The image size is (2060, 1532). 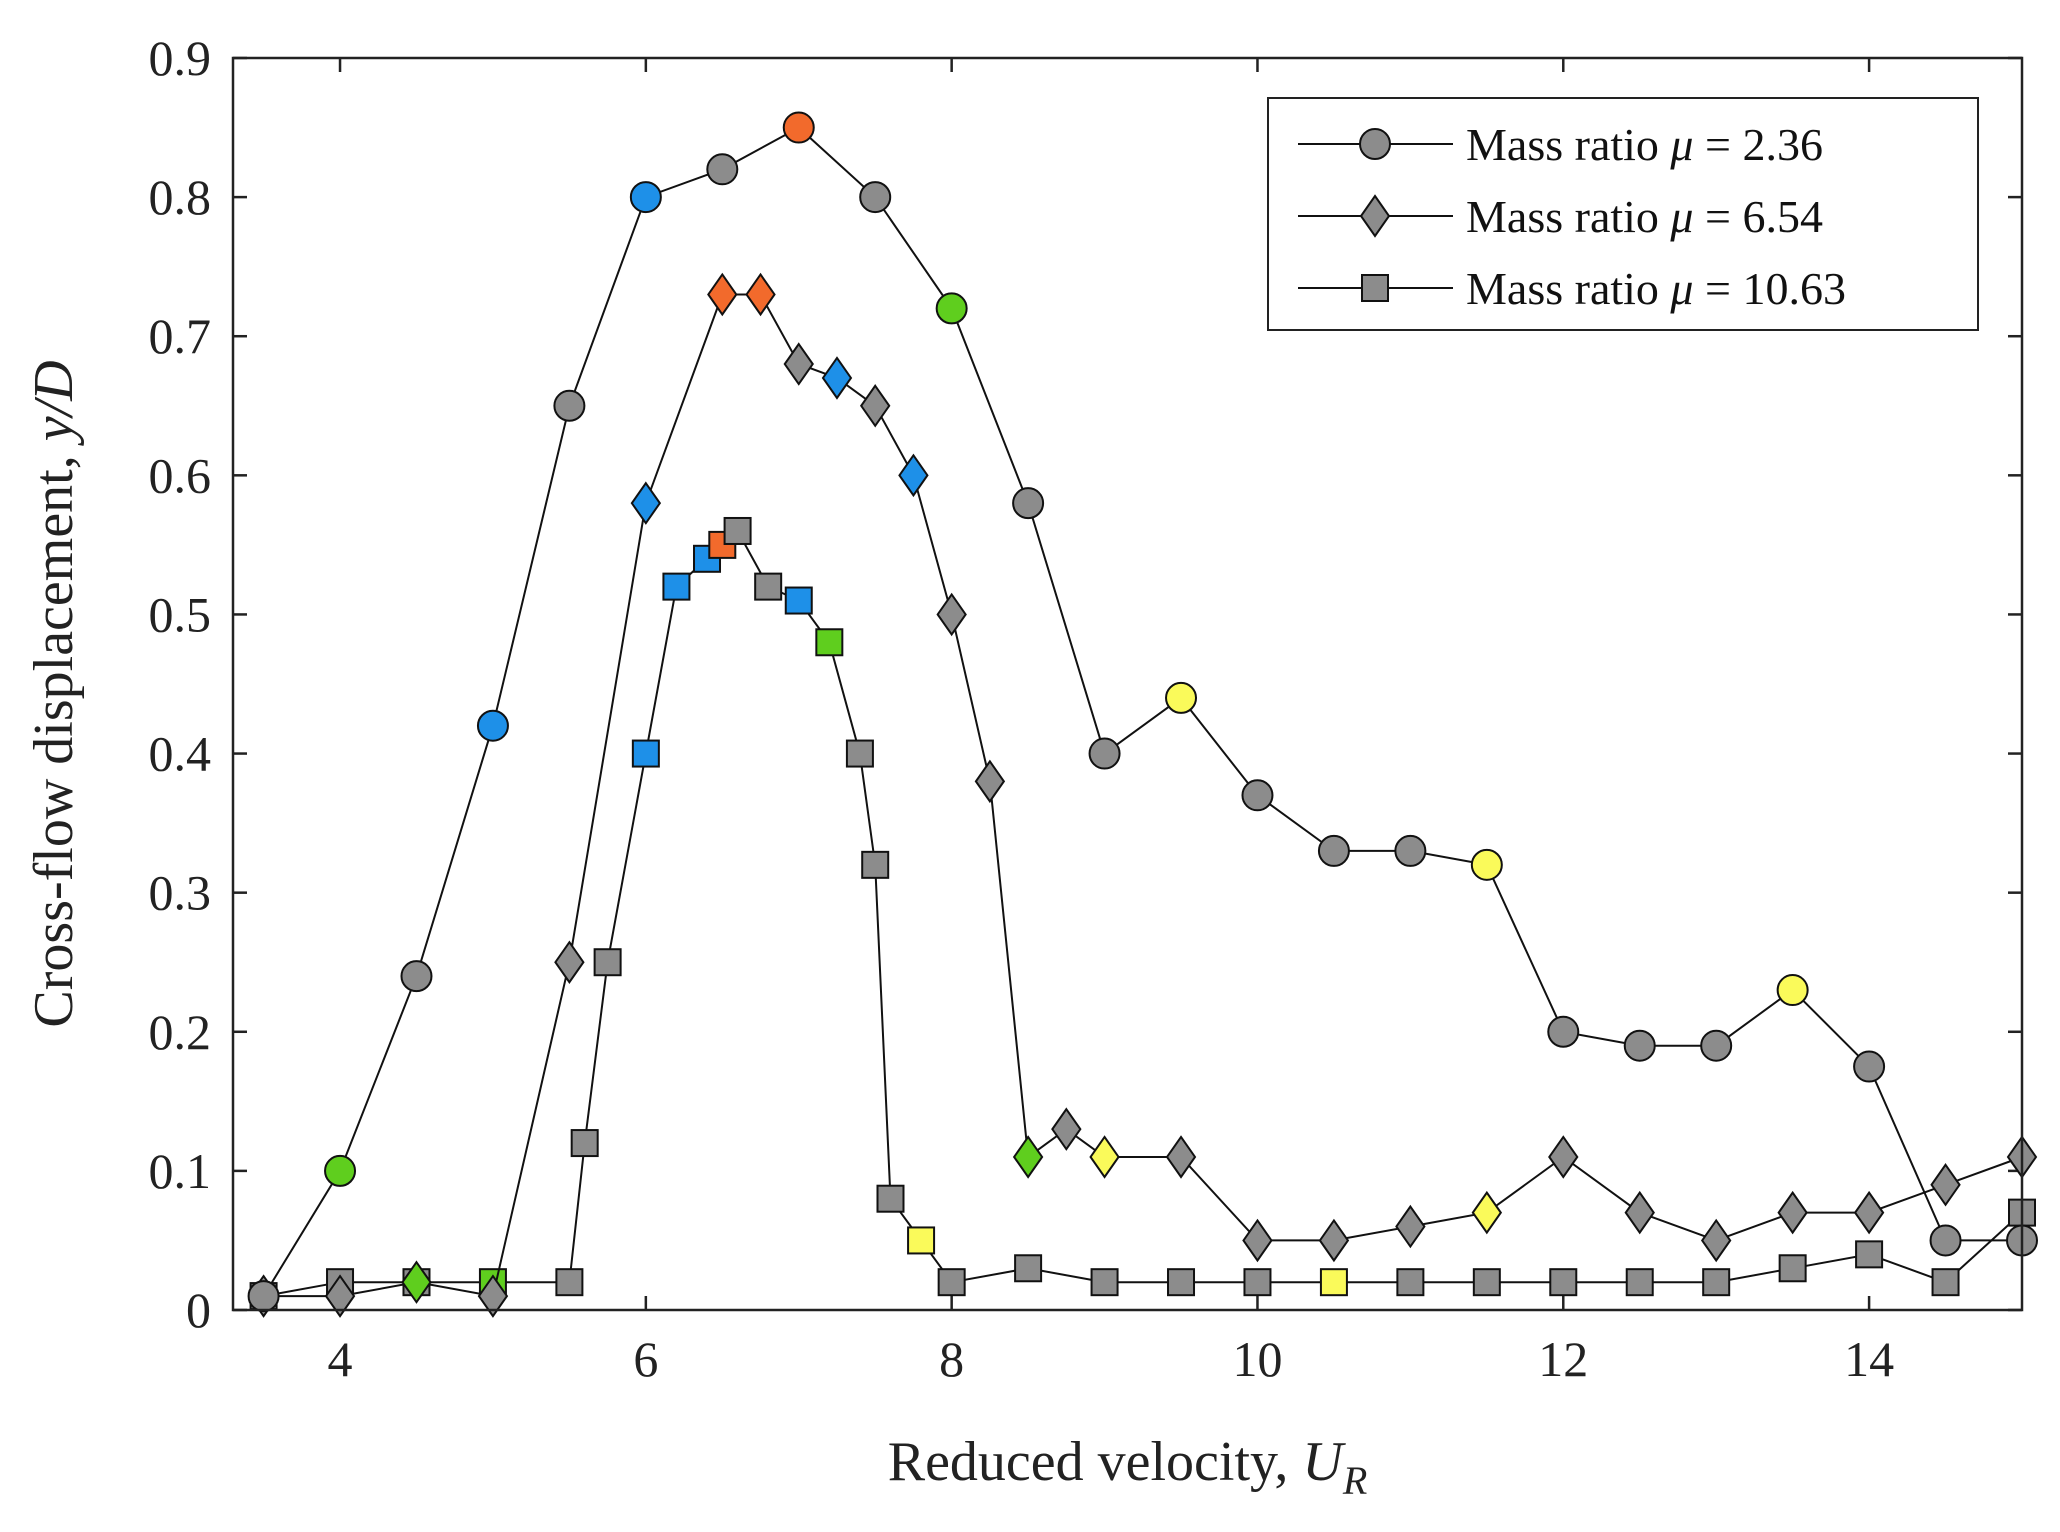 What do you see at coordinates (1257, 1359) in the screenshot?
I see `x-tick-label: 10` at bounding box center [1257, 1359].